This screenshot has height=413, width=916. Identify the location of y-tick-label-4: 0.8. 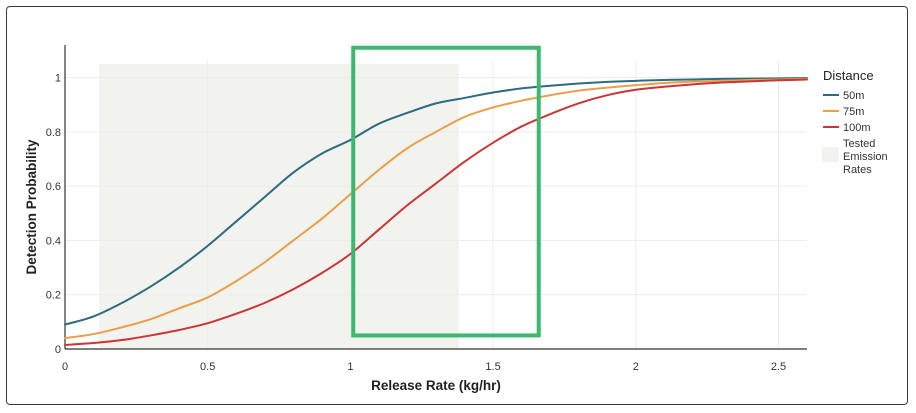
(53, 133).